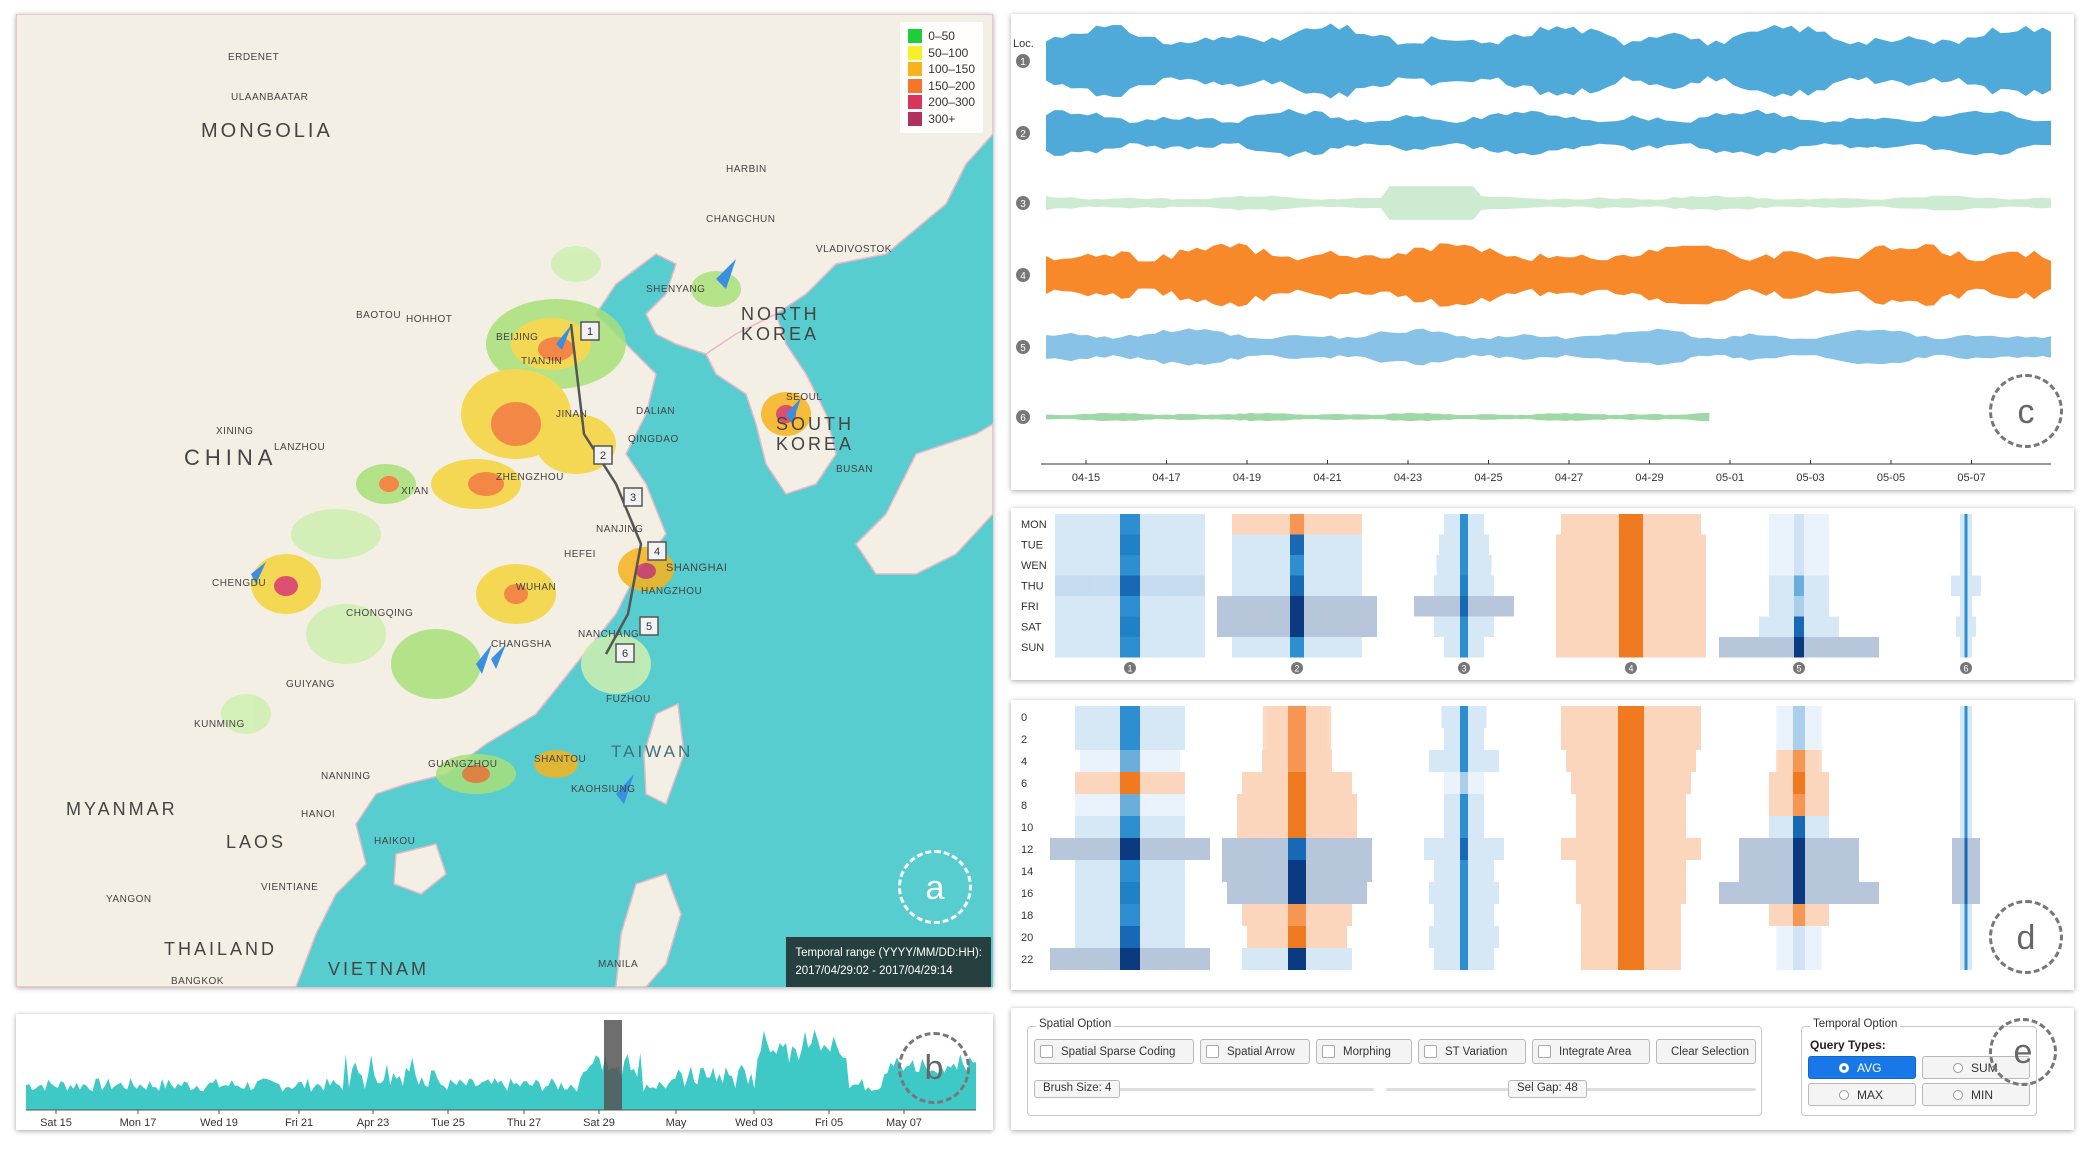  Describe the element at coordinates (221, 949) in the screenshot. I see `label-thailand: THAILAND` at that location.